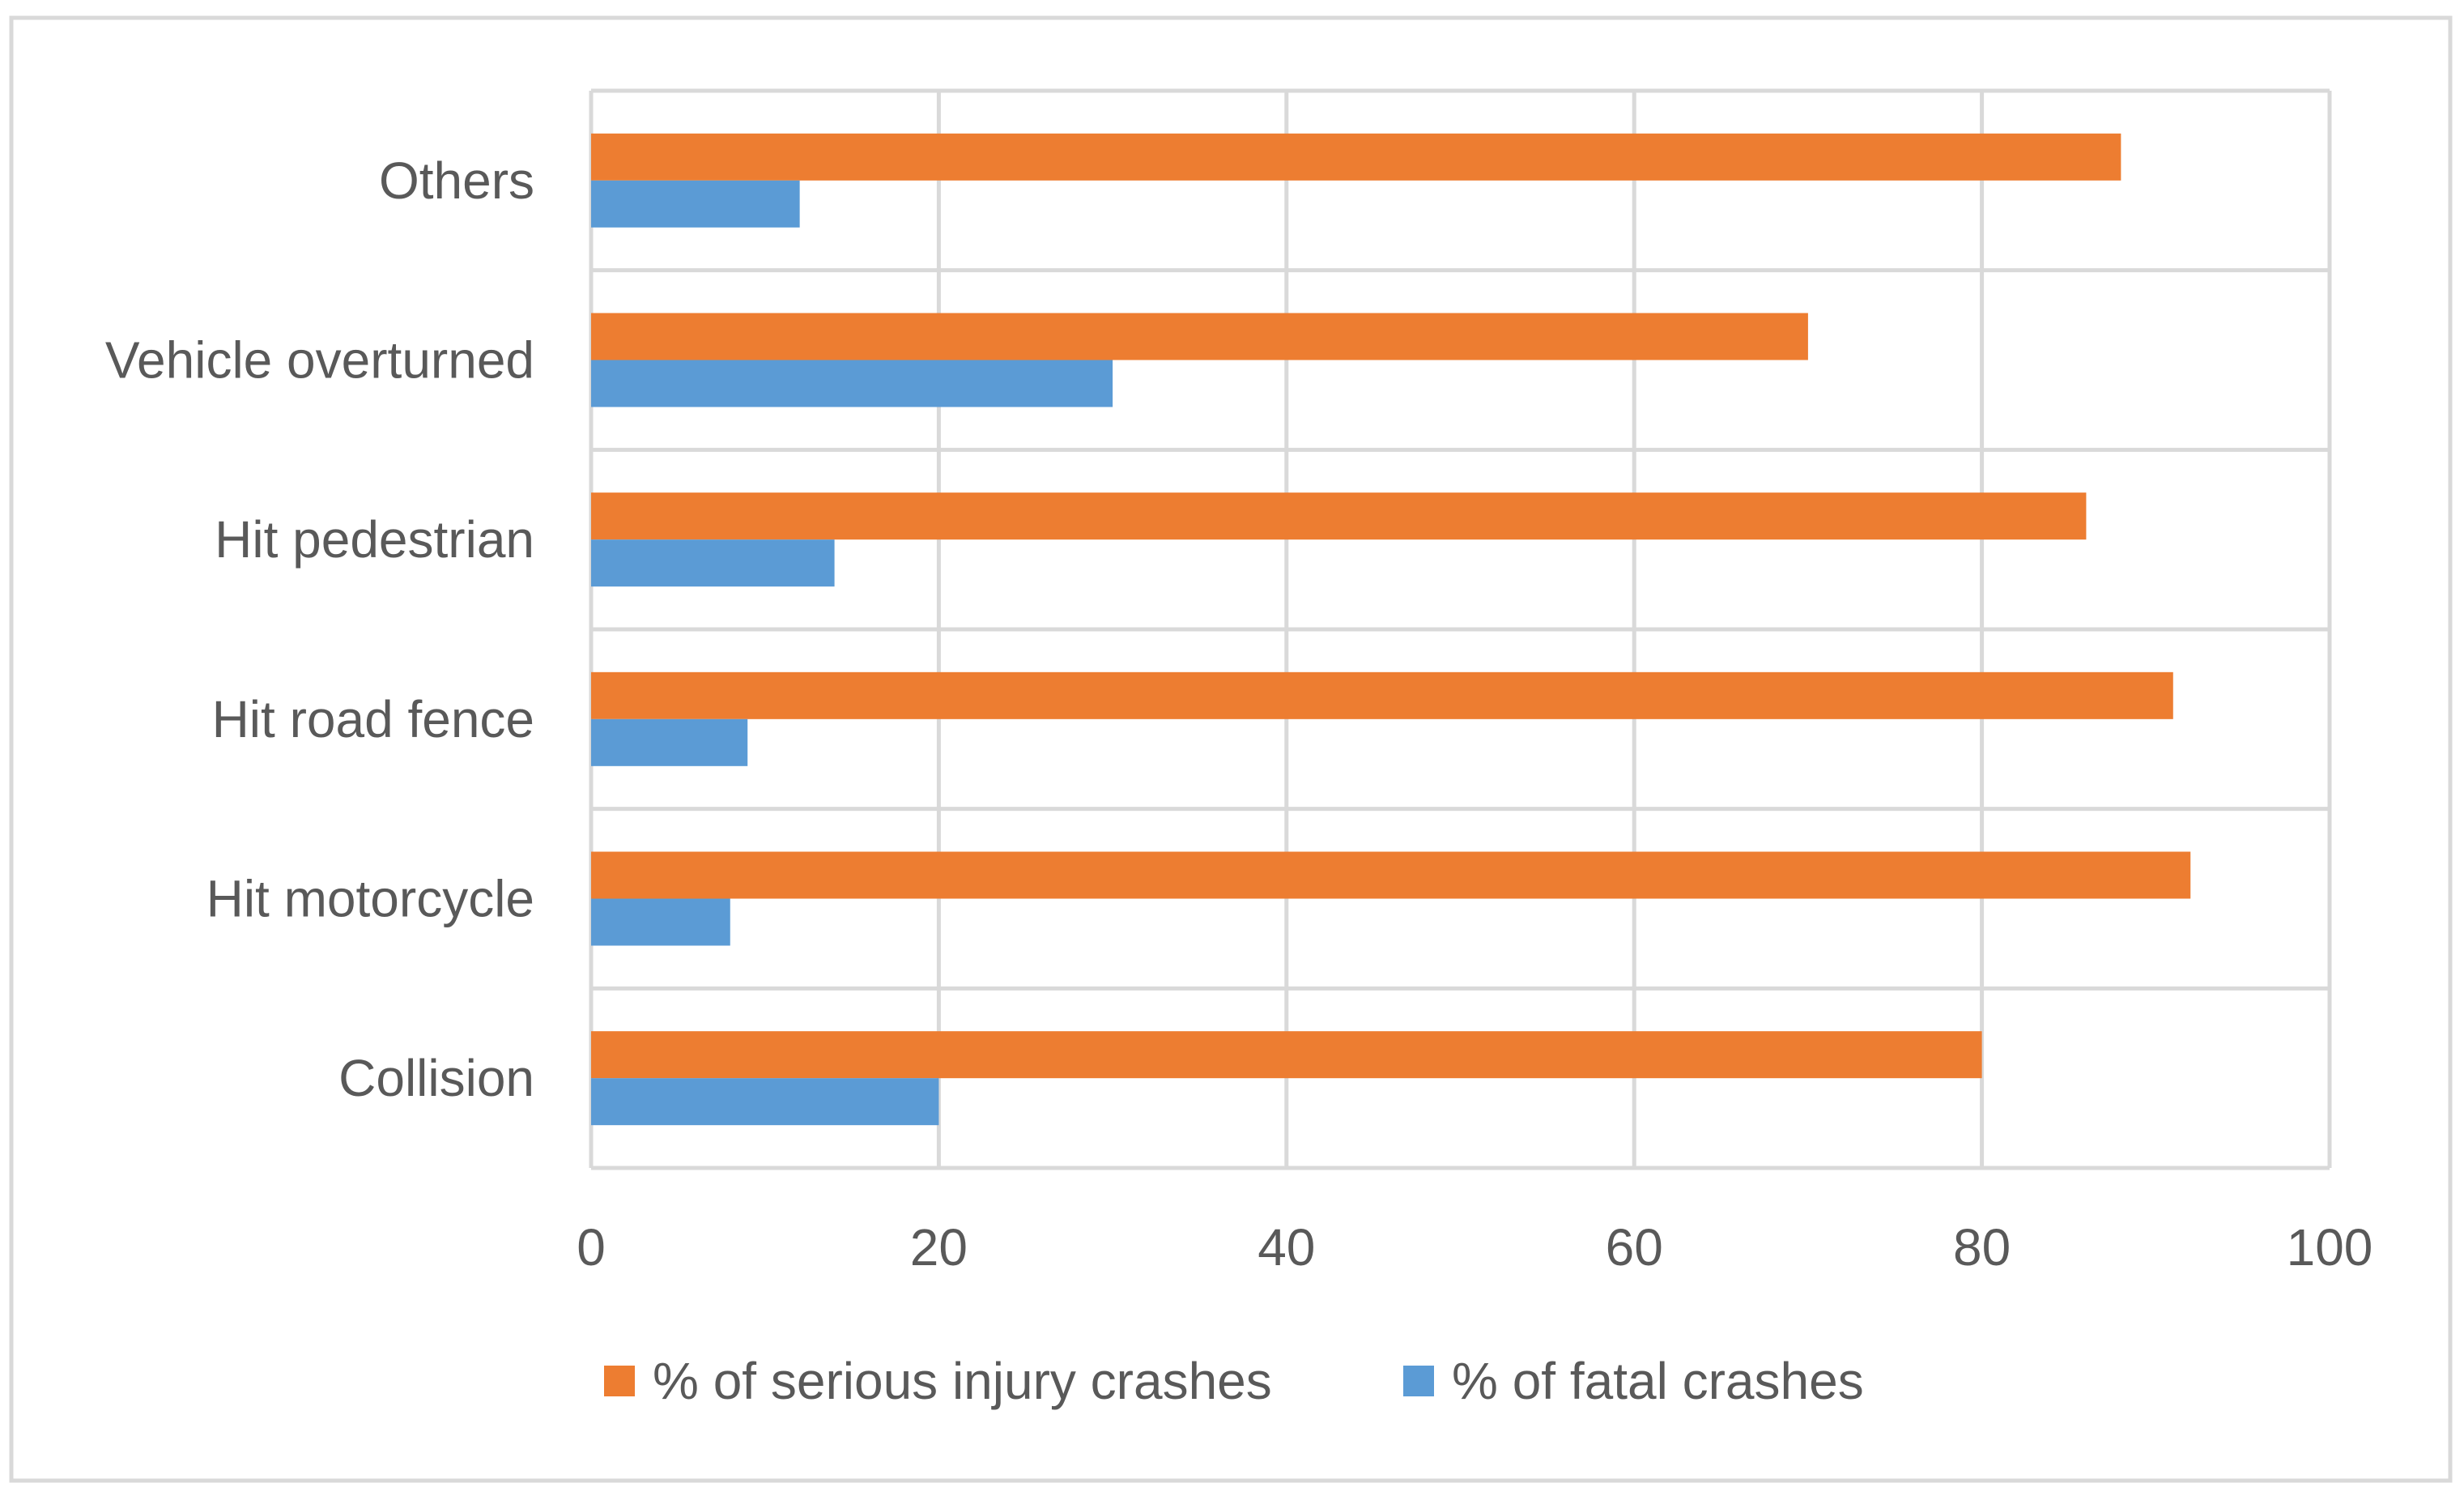 The height and width of the screenshot is (1496, 2464). Describe the element at coordinates (1382, 695) in the screenshot. I see `bar-serious-injury-hit-road-fence` at that location.